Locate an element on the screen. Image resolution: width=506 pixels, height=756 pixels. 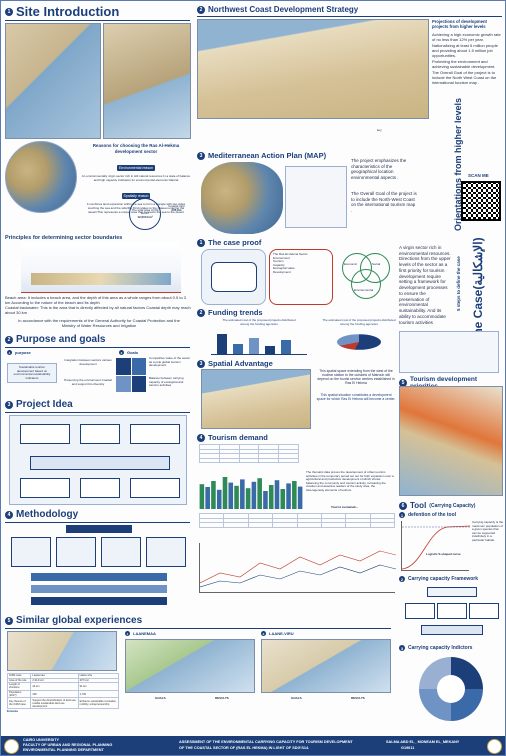
laane-viru-panel: 2 LAANE-VIRU GOALS RESULTS is located at coordinates (326, 681).